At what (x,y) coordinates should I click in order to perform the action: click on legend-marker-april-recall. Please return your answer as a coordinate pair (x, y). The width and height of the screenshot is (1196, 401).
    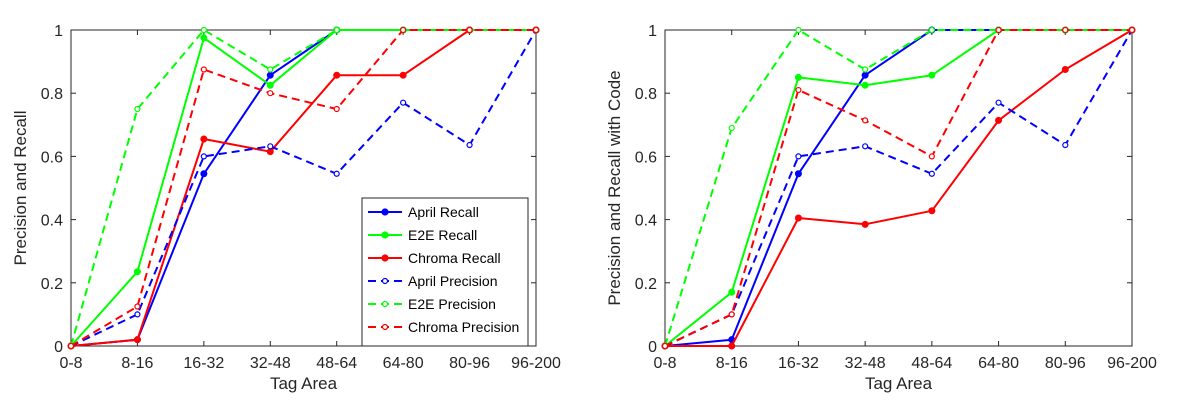
    Looking at the image, I should click on (385, 212).